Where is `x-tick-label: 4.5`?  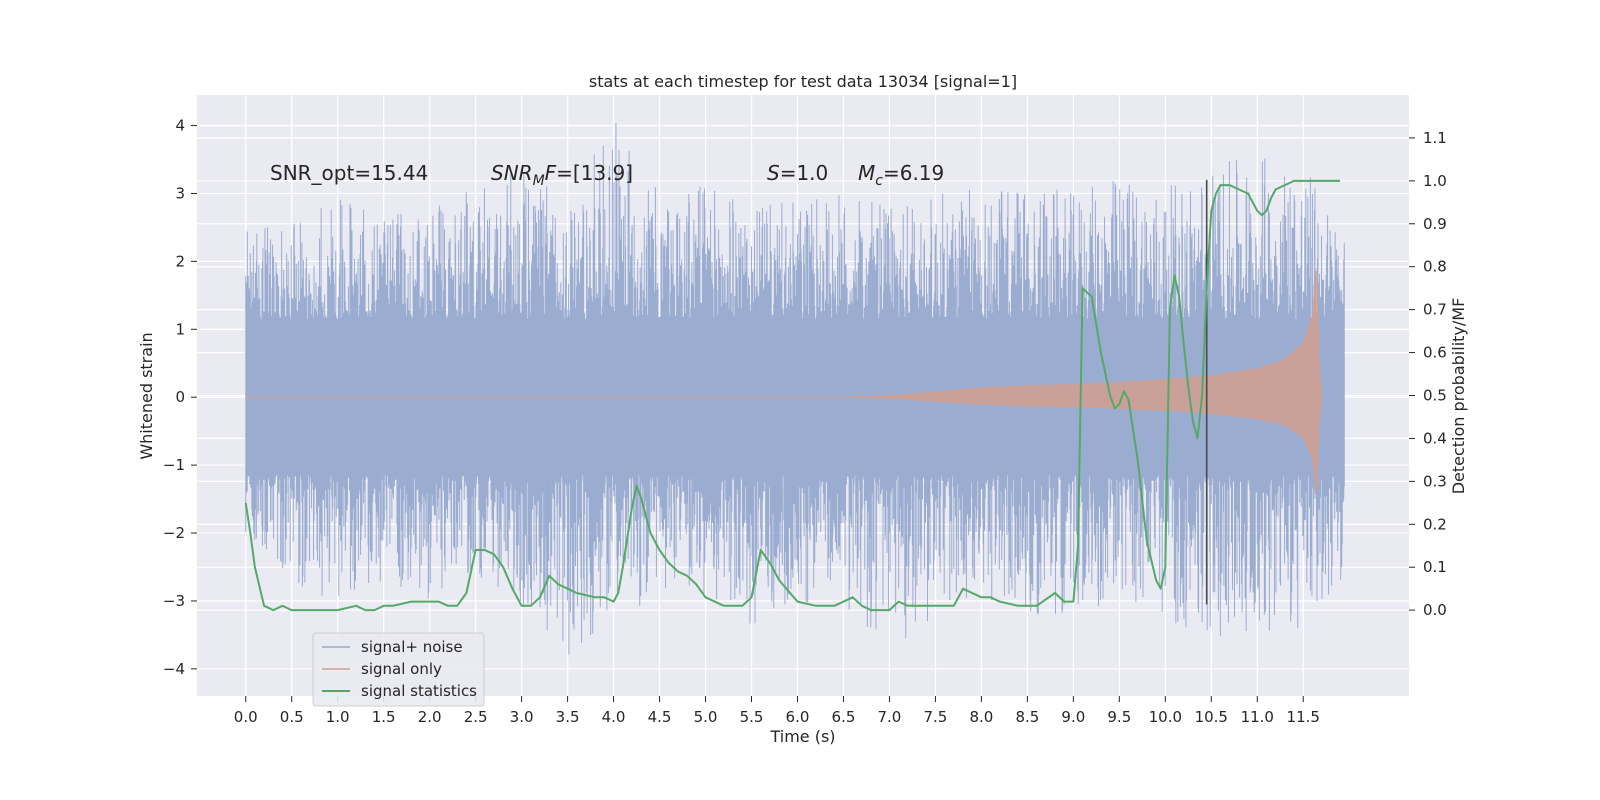 x-tick-label: 4.5 is located at coordinates (660, 717).